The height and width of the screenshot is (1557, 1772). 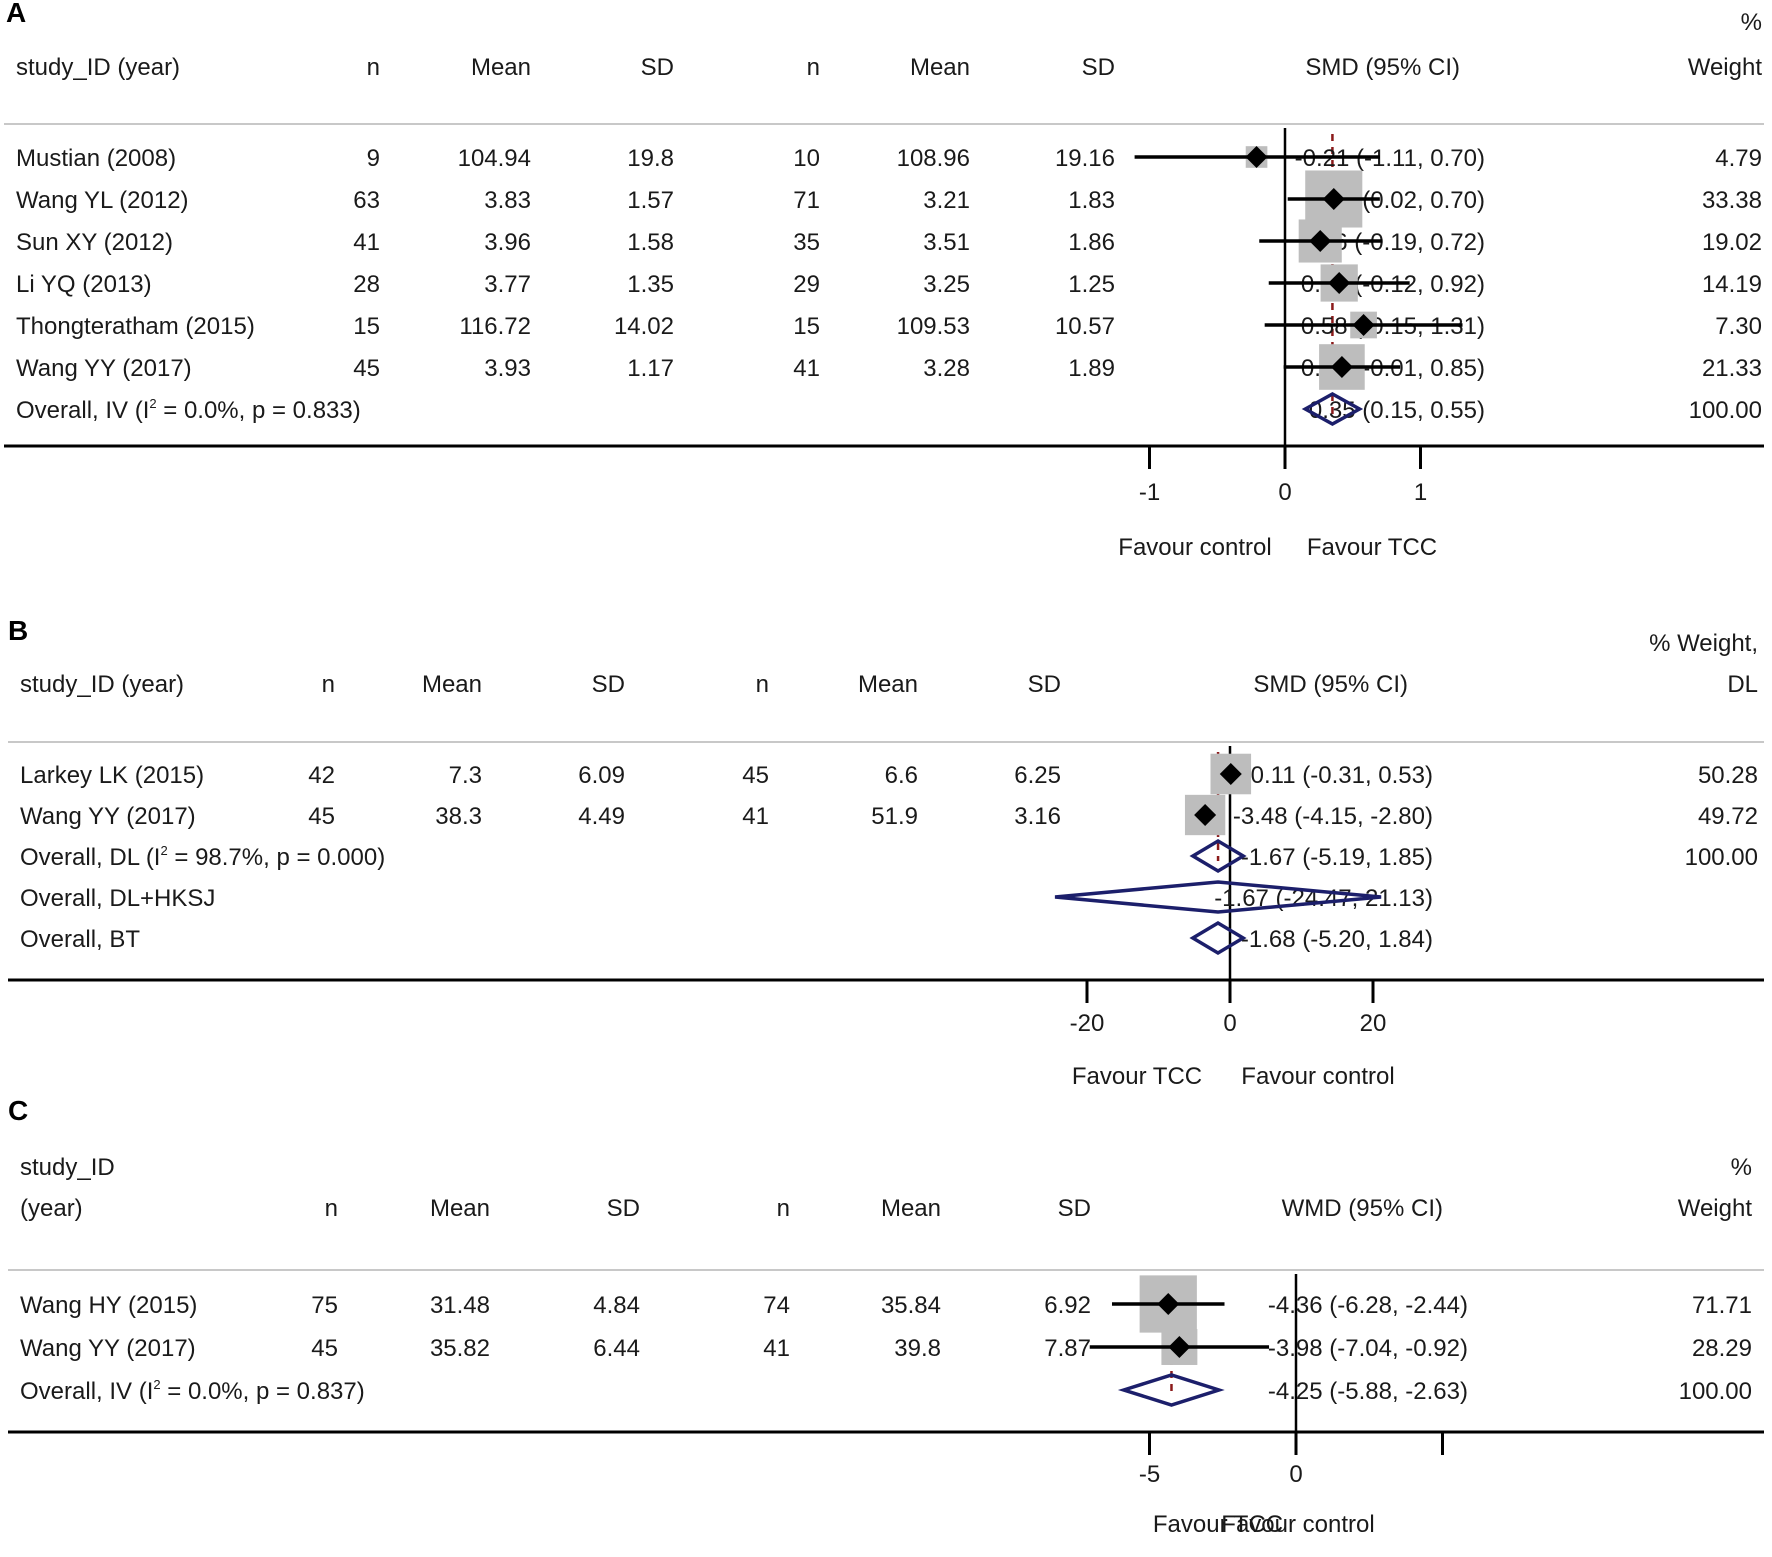 What do you see at coordinates (507, 200) in the screenshot?
I see `cell-value: 3.83` at bounding box center [507, 200].